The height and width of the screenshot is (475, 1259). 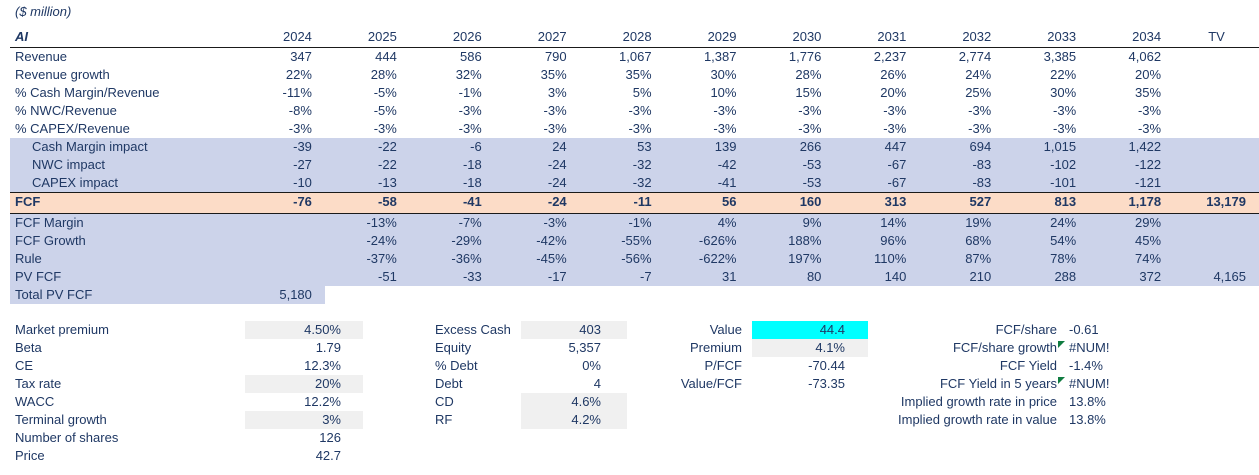 What do you see at coordinates (895, 146) in the screenshot?
I see `cell: 447` at bounding box center [895, 146].